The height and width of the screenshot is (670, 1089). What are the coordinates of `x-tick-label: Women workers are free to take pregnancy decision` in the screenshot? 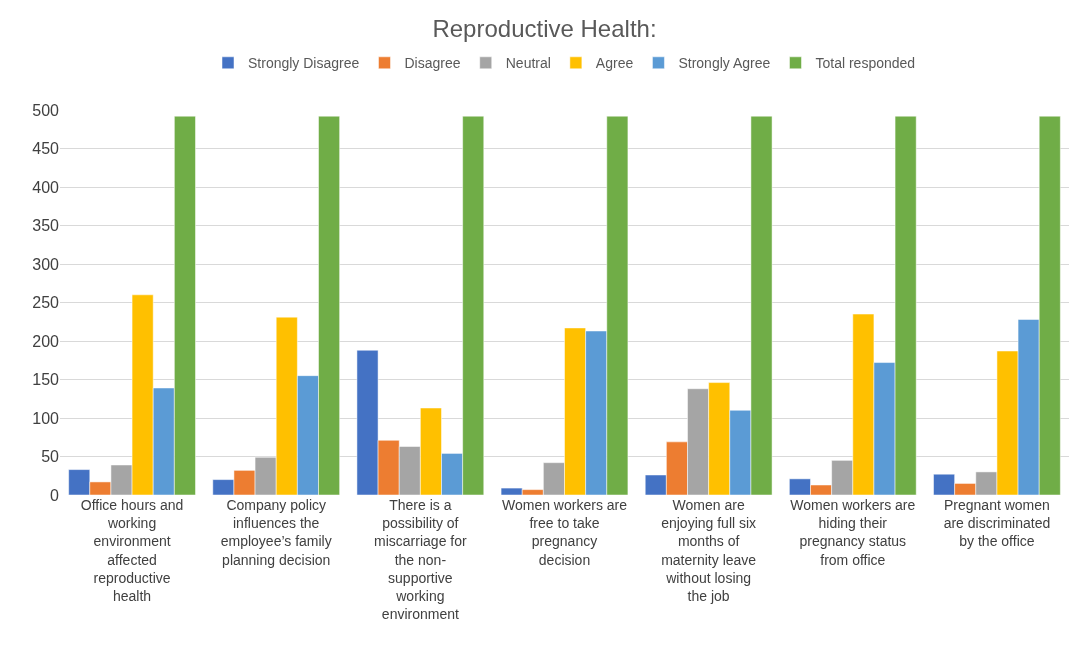 It's located at (564, 532).